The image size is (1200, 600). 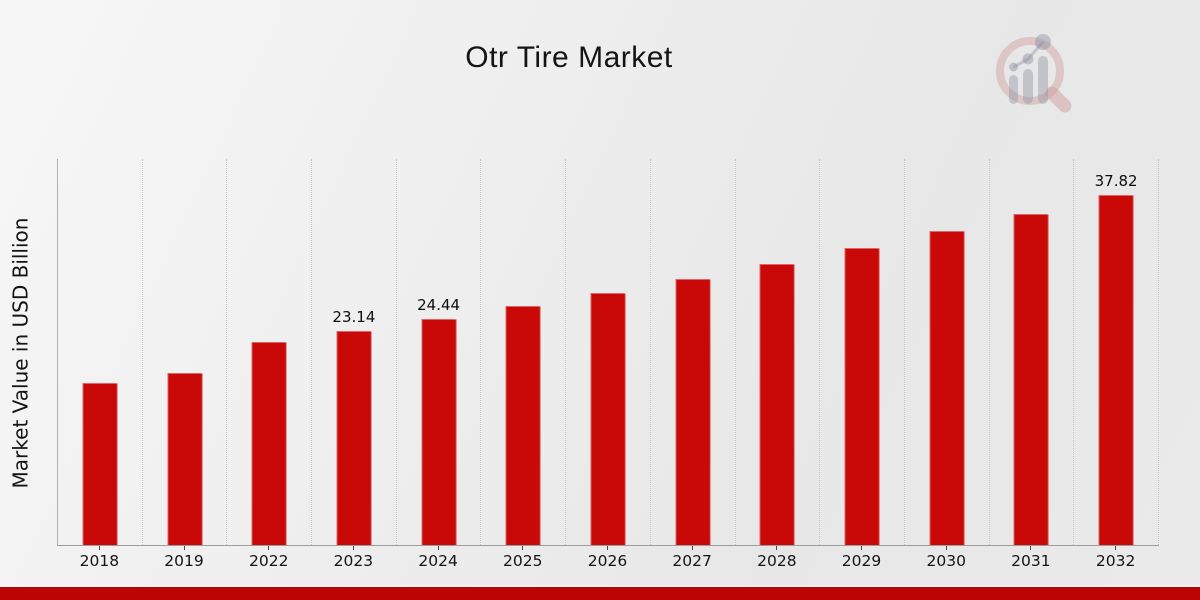 What do you see at coordinates (99, 561) in the screenshot?
I see `x-tick-label: 2018` at bounding box center [99, 561].